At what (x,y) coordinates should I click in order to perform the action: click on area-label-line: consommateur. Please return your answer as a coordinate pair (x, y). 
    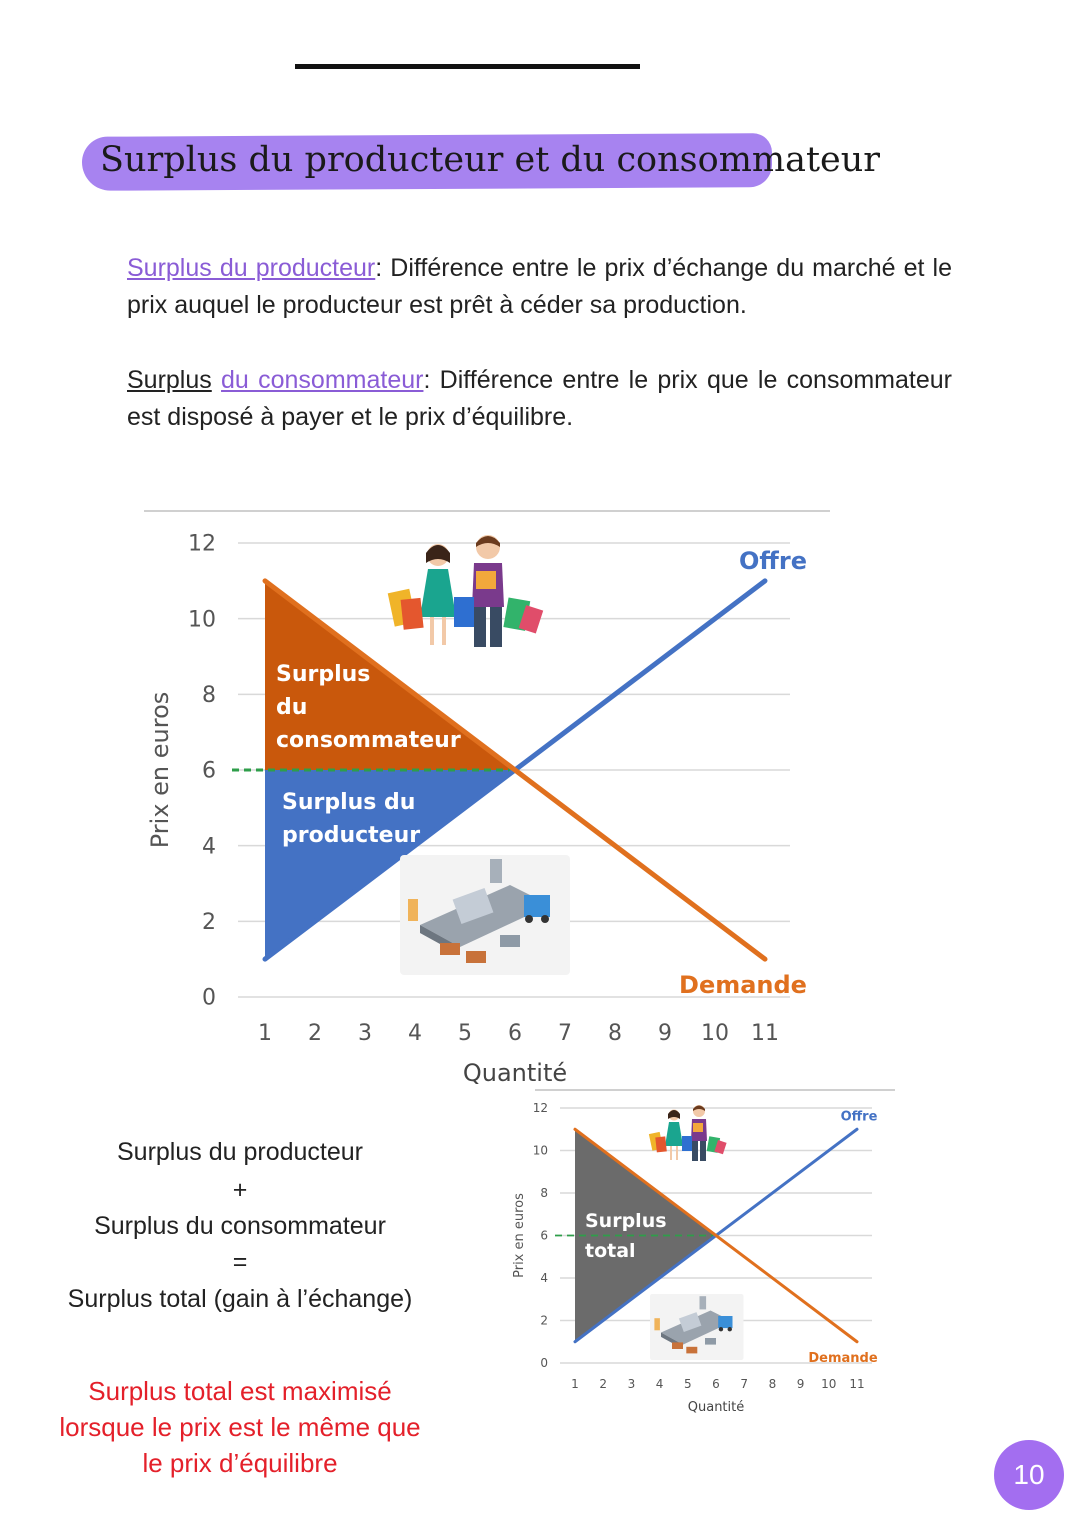
    Looking at the image, I should click on (368, 740).